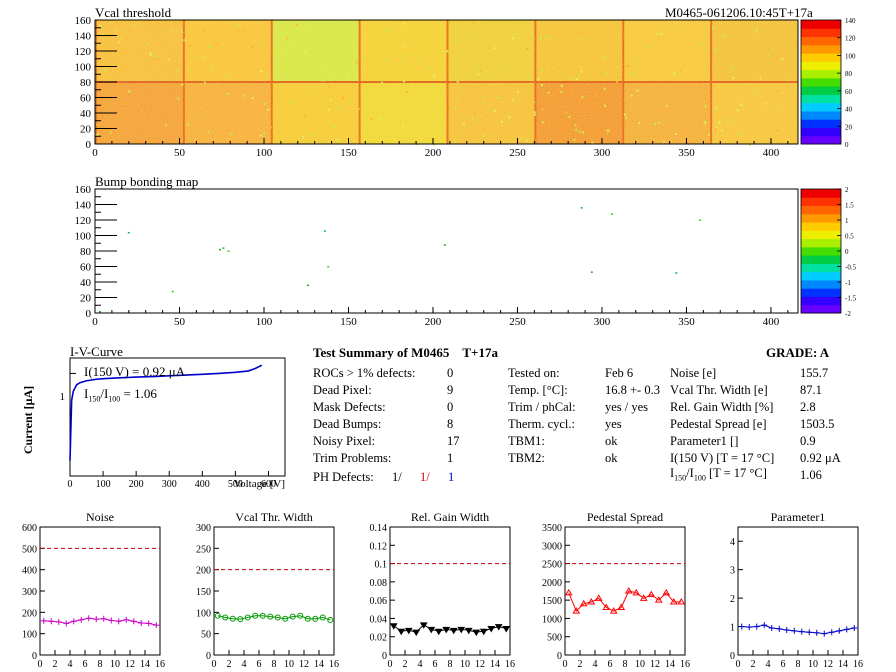  I want to click on summary-right-value: 2.8, so click(808, 407).